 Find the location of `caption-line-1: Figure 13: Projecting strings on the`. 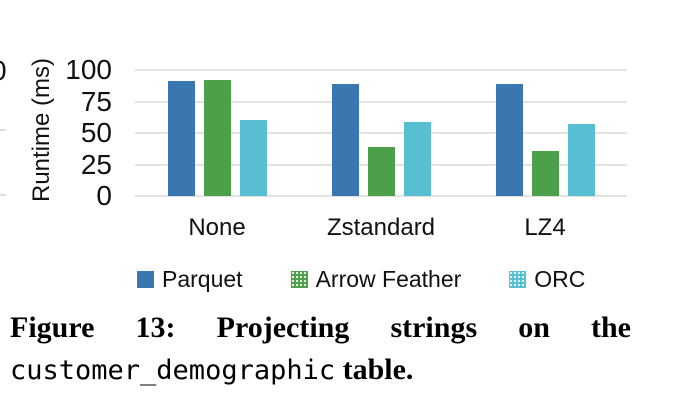

caption-line-1: Figure 13: Projecting strings on the is located at coordinates (320, 327).